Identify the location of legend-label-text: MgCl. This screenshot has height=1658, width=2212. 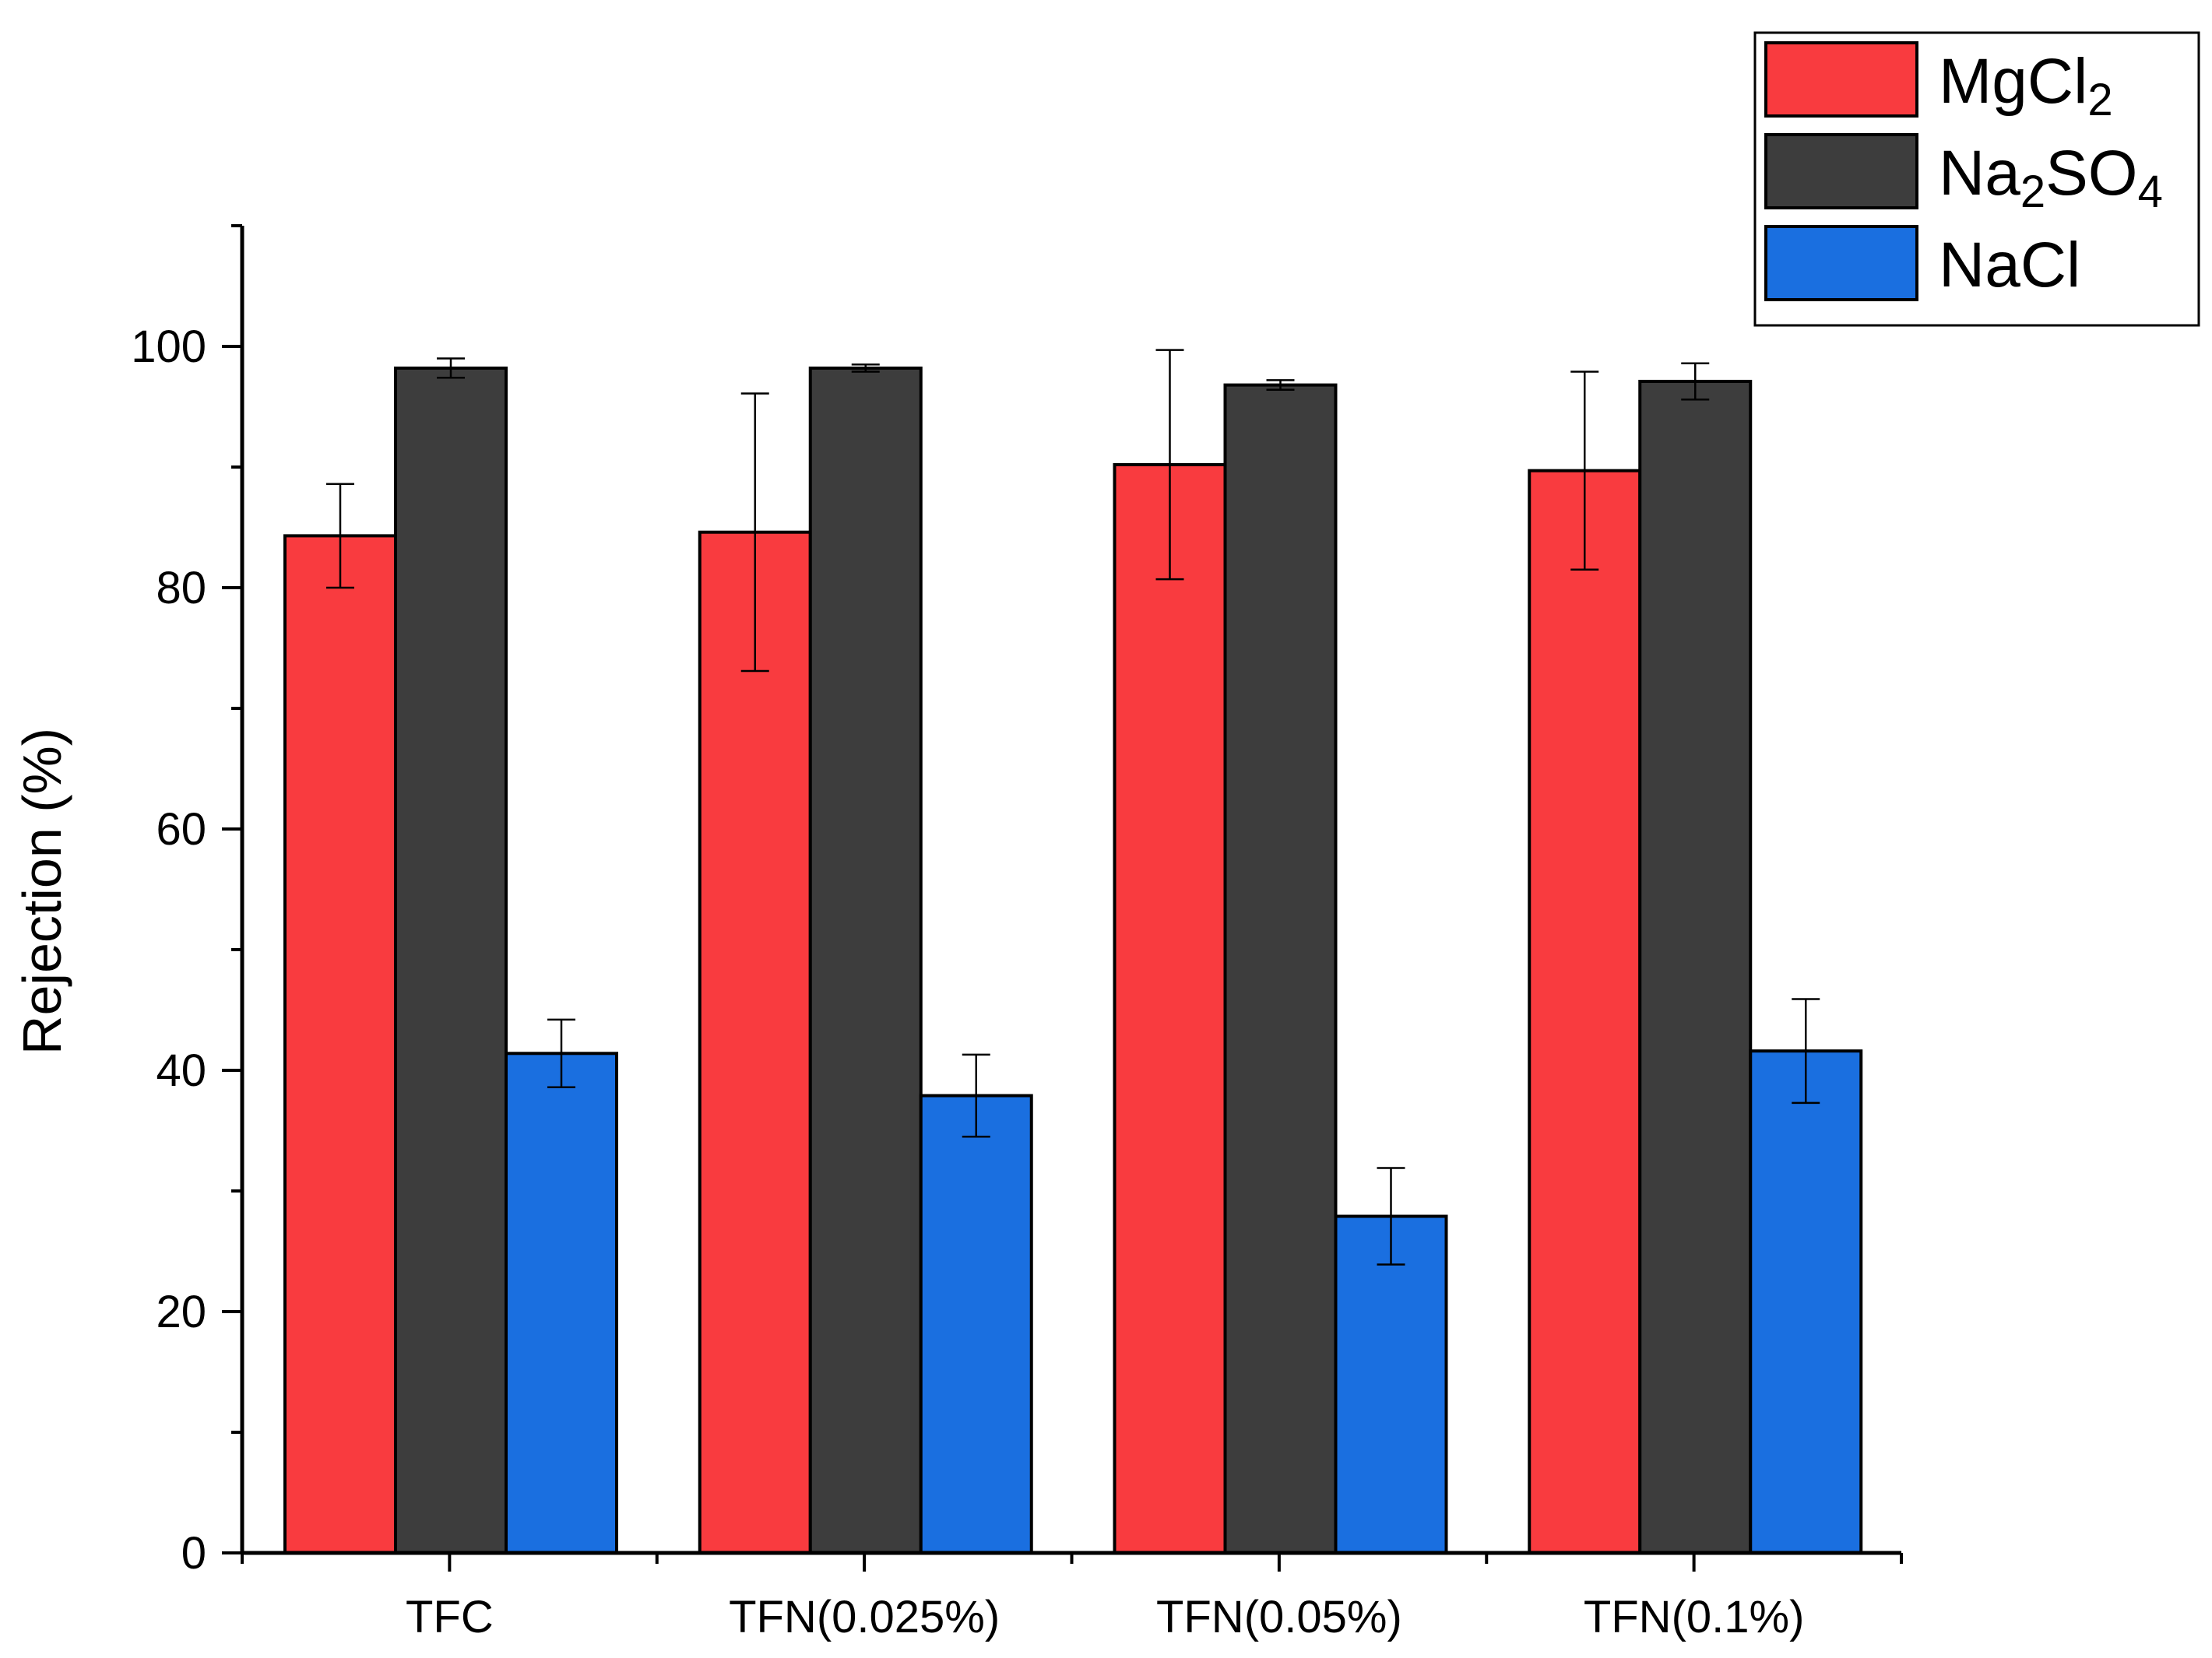
(2013, 81).